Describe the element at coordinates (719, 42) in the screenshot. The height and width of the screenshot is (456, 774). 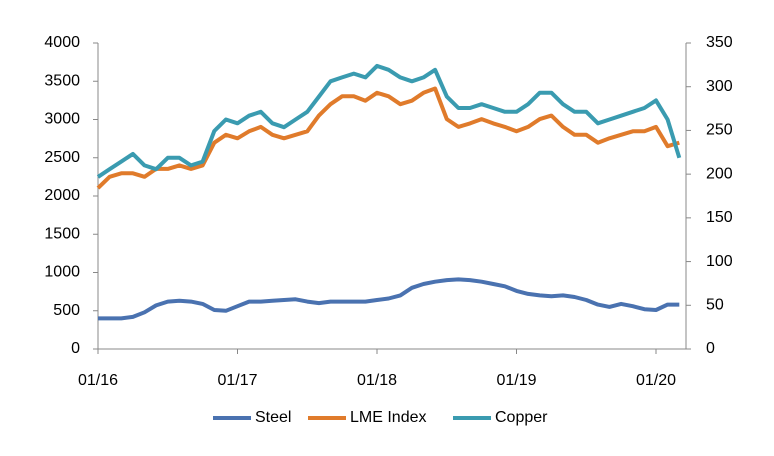
I see `y2-tick-label: 350` at that location.